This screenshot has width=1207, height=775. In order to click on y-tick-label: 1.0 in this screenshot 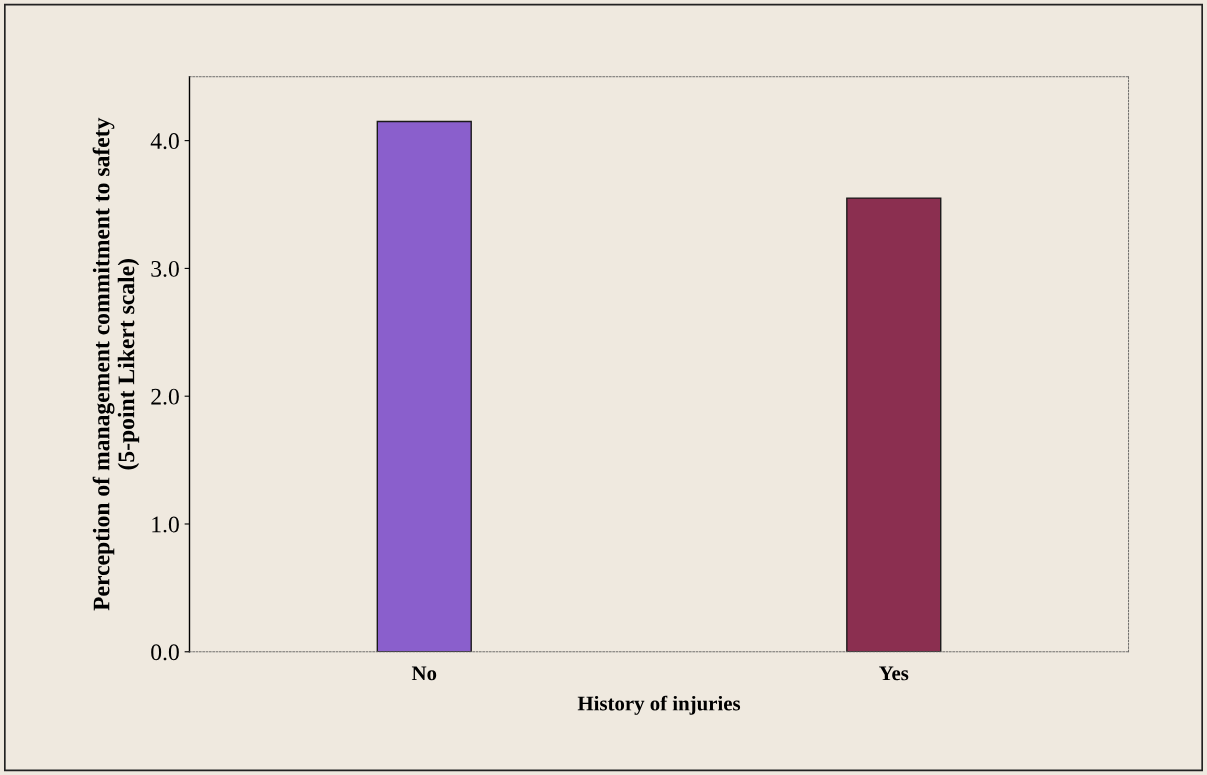, I will do `click(165, 524)`.